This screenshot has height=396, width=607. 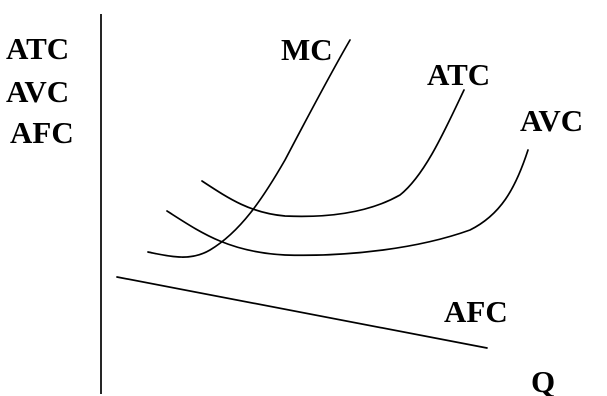 What do you see at coordinates (476, 311) in the screenshot?
I see `afc-curve-label: AFC` at bounding box center [476, 311].